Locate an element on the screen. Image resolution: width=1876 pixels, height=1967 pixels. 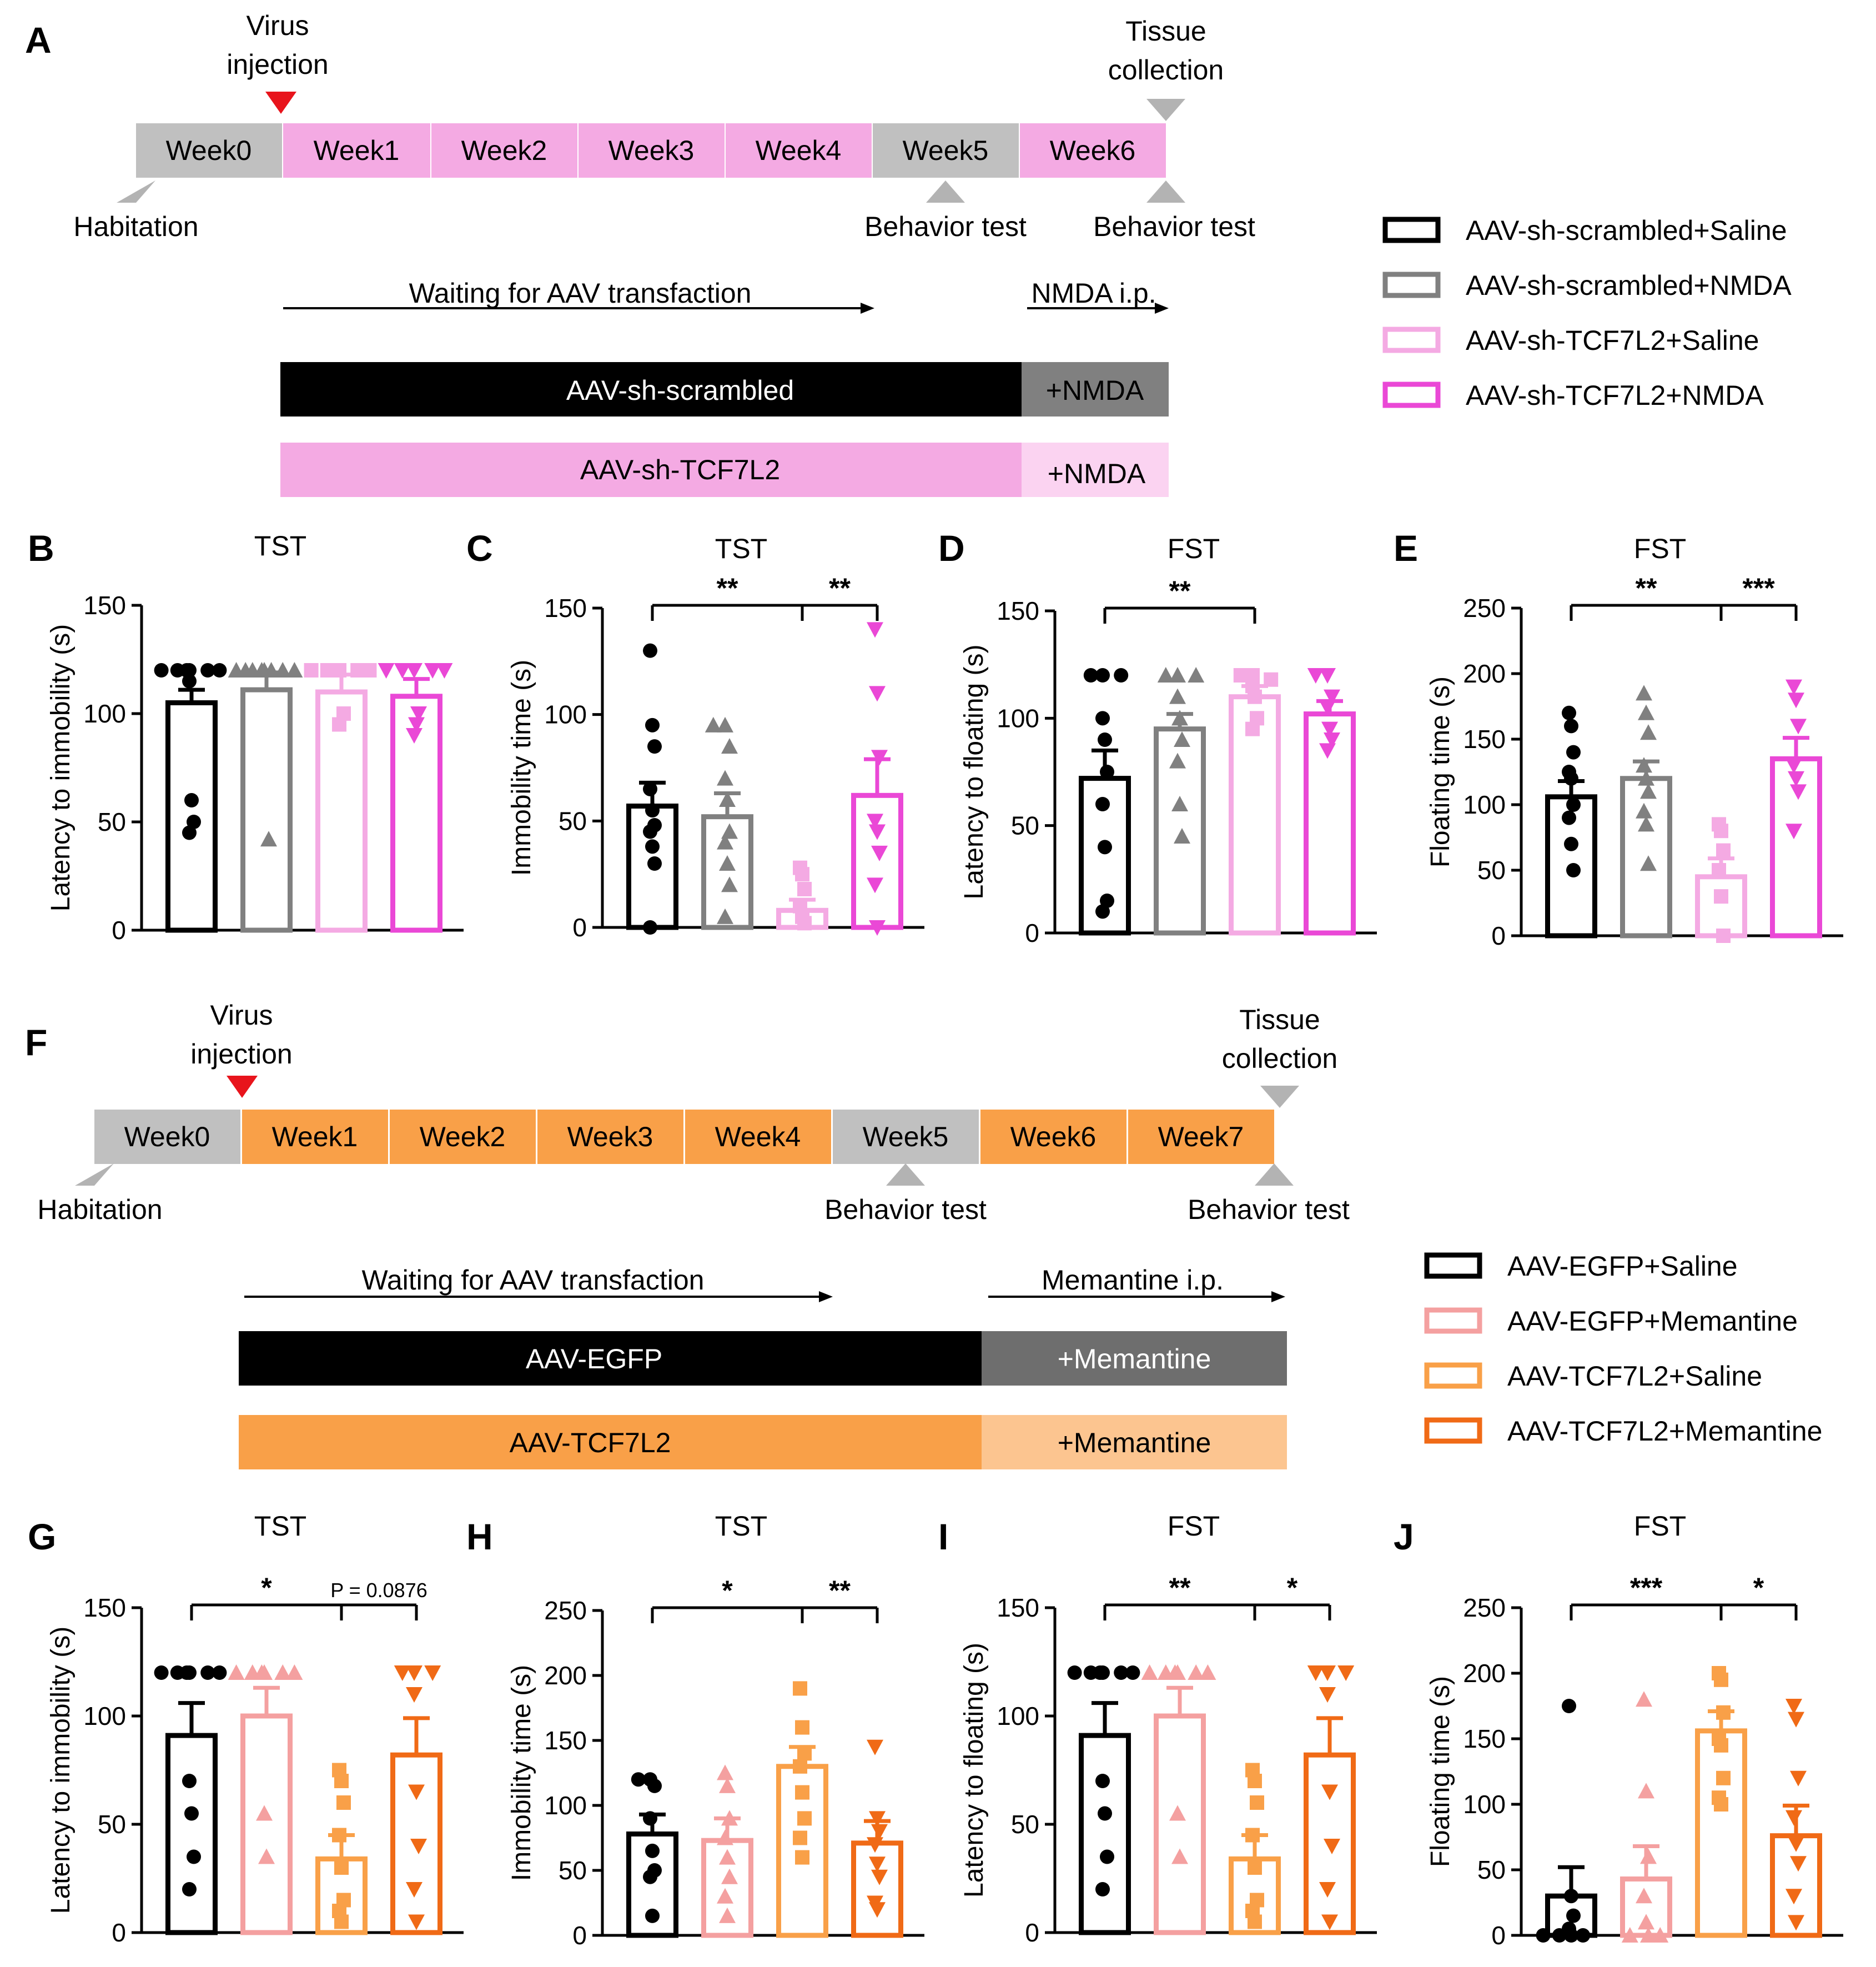
y-tick-label: 250 is located at coordinates (1484, 608).